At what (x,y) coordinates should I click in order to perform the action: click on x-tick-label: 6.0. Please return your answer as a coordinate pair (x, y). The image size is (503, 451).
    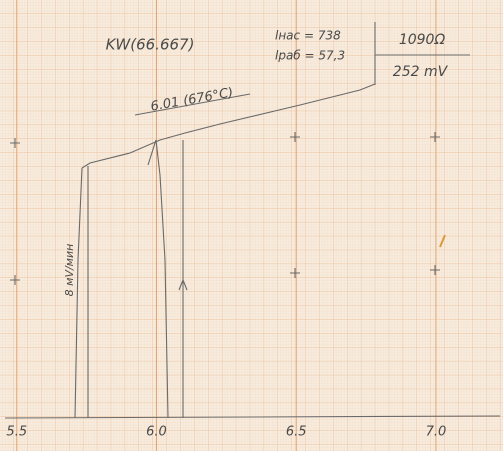
    Looking at the image, I should click on (156, 432).